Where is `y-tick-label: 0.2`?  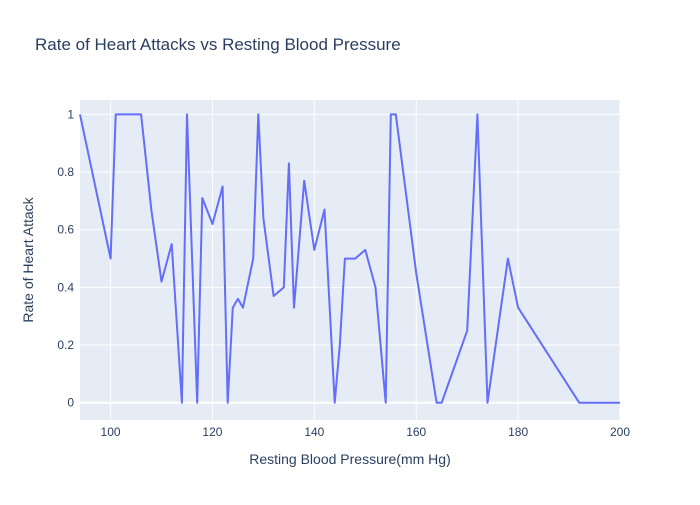
y-tick-label: 0.2 is located at coordinates (65, 345).